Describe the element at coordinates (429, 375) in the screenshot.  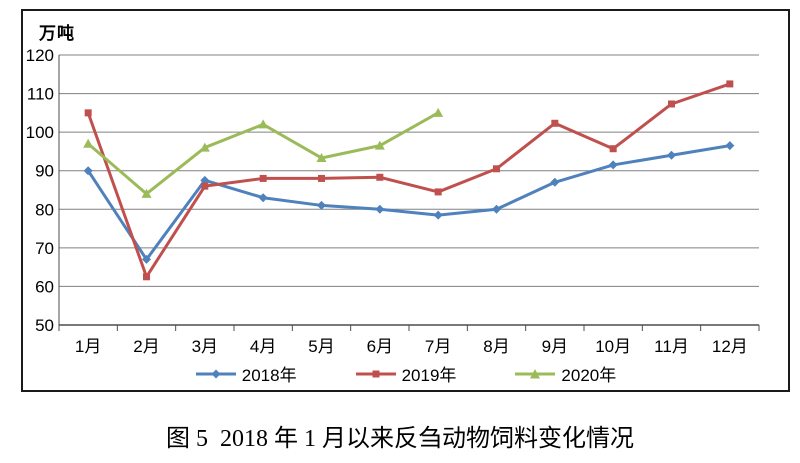
I see `legend-label: 2019年` at that location.